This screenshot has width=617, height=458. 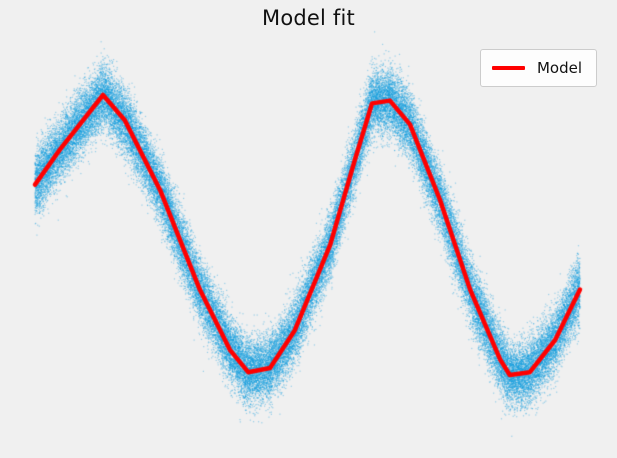 I want to click on legend: Model, so click(x=538, y=68).